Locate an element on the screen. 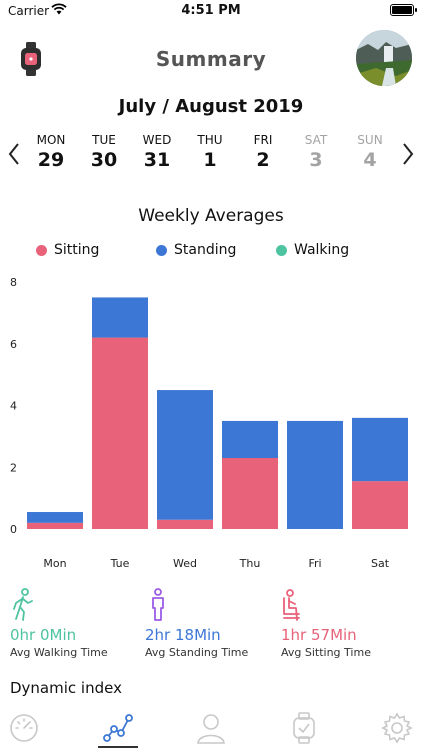 The image size is (422, 750). dynamic-index-title: Dynamic index is located at coordinates (66, 688).